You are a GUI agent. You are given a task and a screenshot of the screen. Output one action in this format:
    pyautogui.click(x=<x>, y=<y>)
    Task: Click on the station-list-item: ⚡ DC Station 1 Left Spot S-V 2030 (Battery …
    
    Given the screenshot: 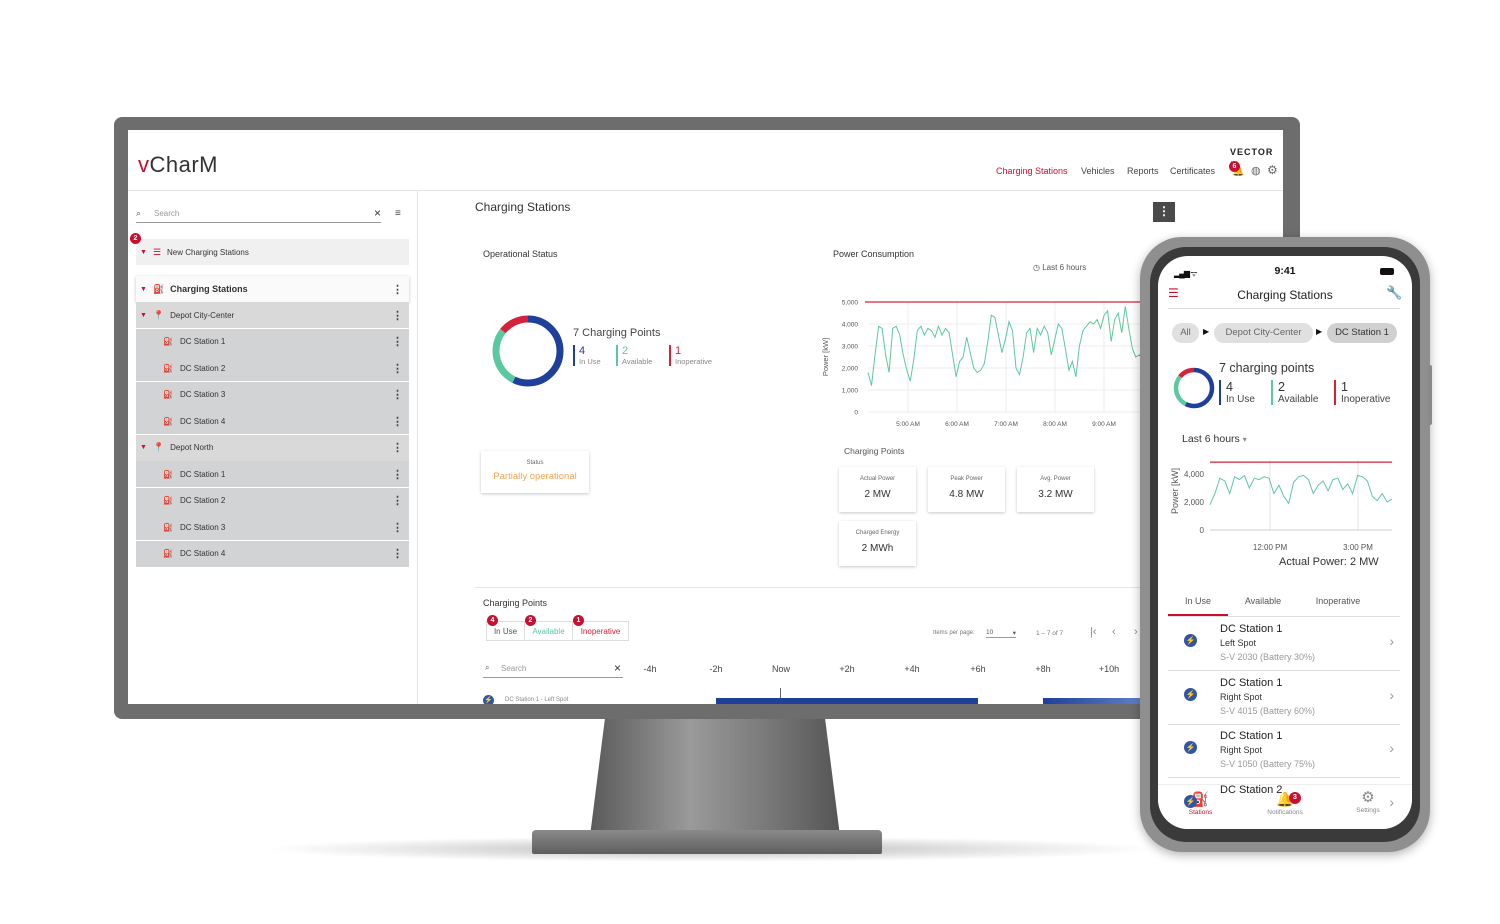 What is the action you would take?
    pyautogui.click(x=1284, y=644)
    